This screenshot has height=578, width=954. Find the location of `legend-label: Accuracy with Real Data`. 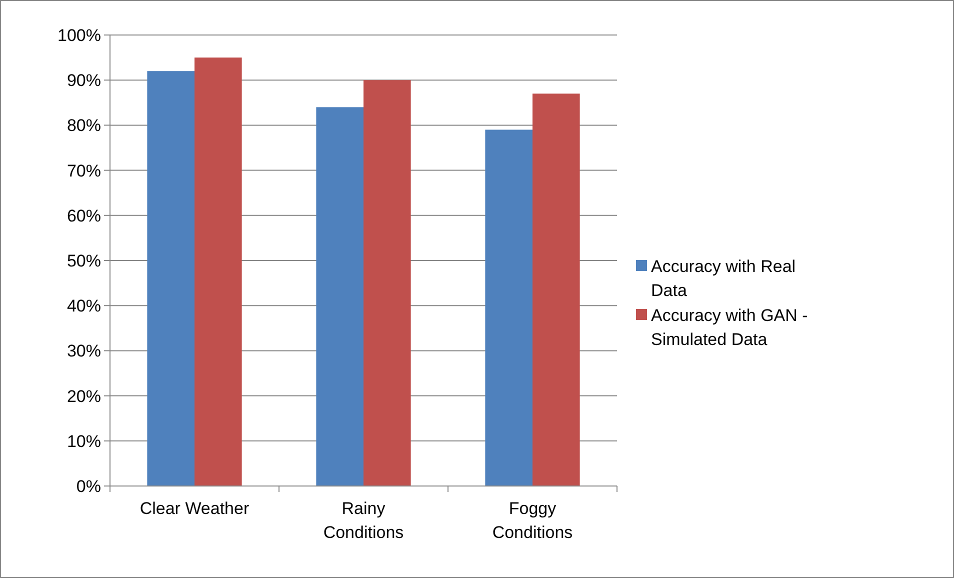

legend-label: Accuracy with Real Data is located at coordinates (723, 278).